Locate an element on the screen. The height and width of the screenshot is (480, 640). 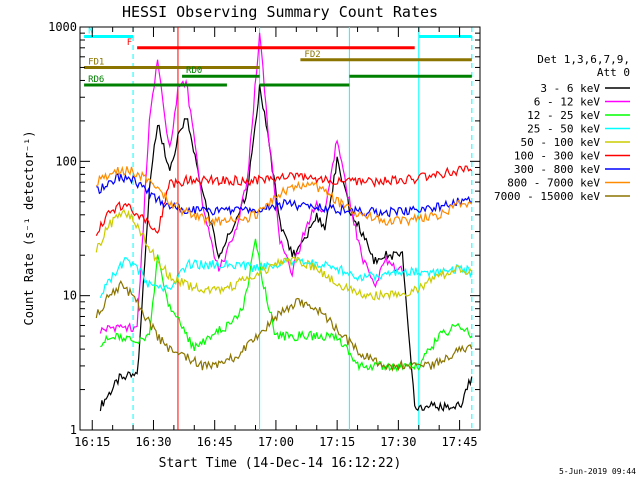
x-tick-label: 17:00 is located at coordinates (276, 442).